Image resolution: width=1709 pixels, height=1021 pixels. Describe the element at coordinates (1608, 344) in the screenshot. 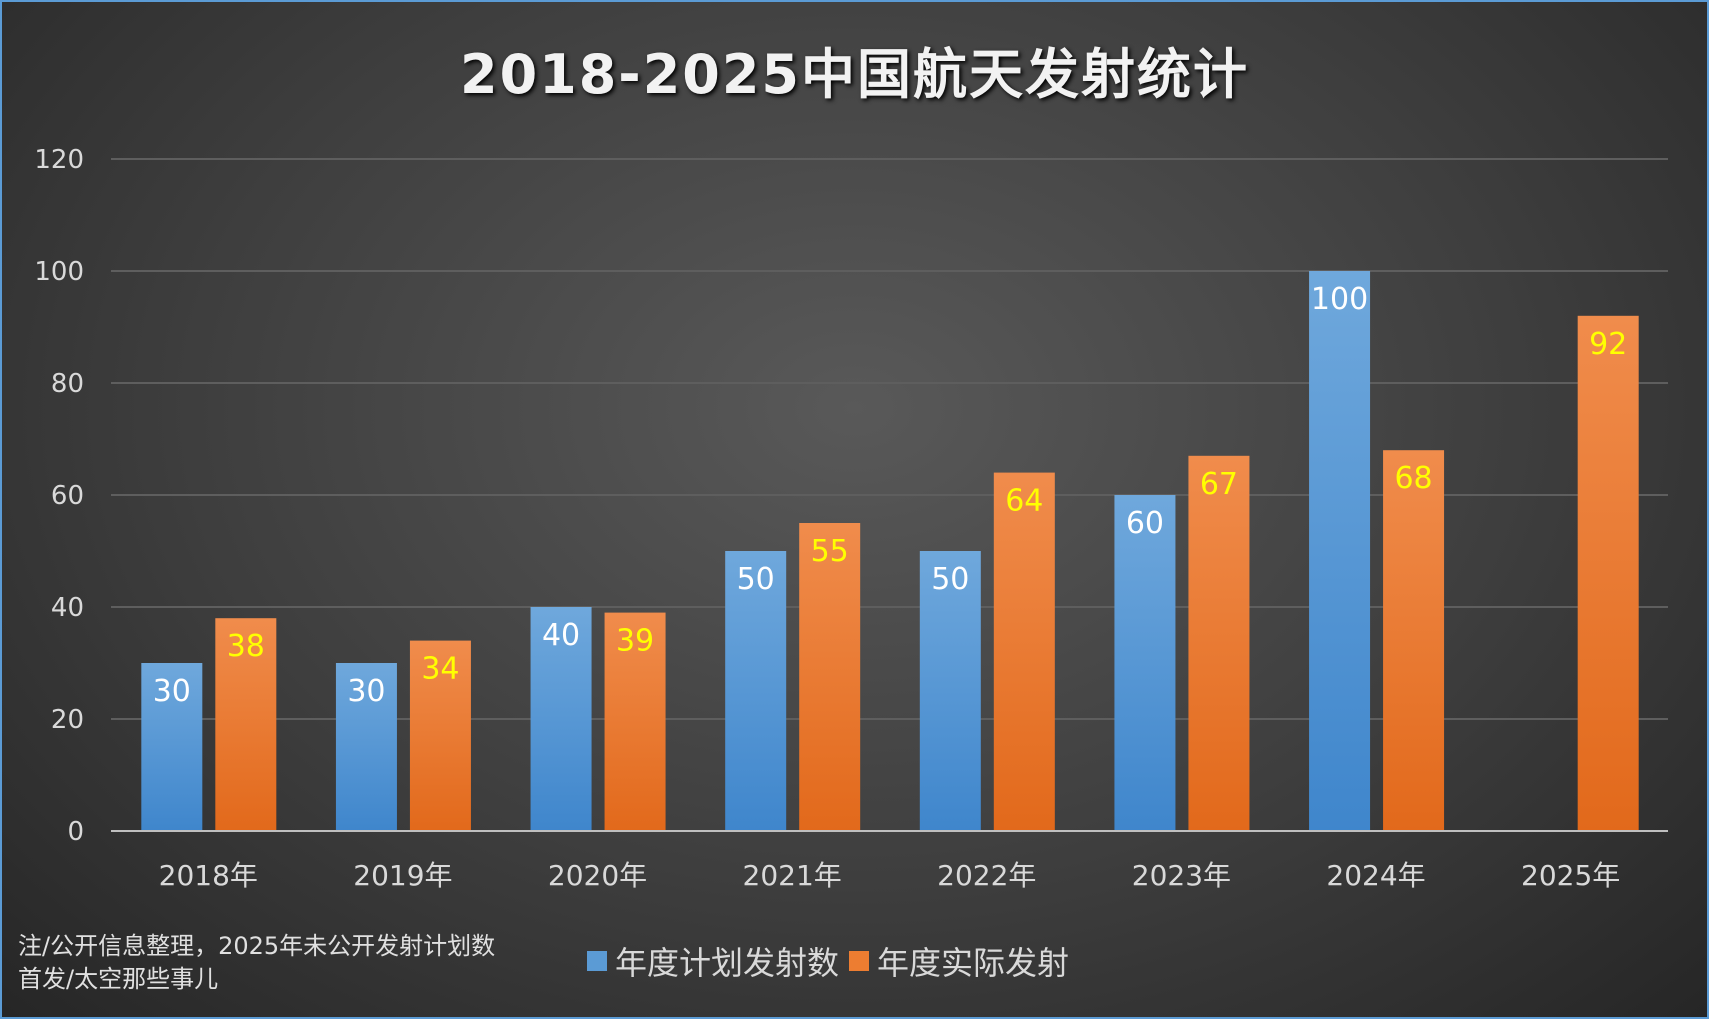

I see `data-label: 92` at that location.